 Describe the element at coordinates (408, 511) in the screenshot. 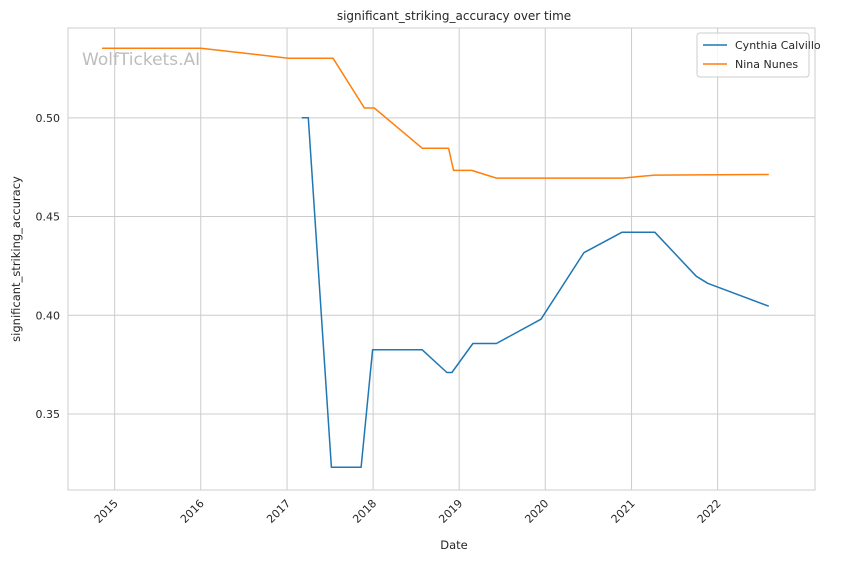

I see `x-tick-labels: 2015 2016 2017 2018 2019 2020 2021 2022` at that location.